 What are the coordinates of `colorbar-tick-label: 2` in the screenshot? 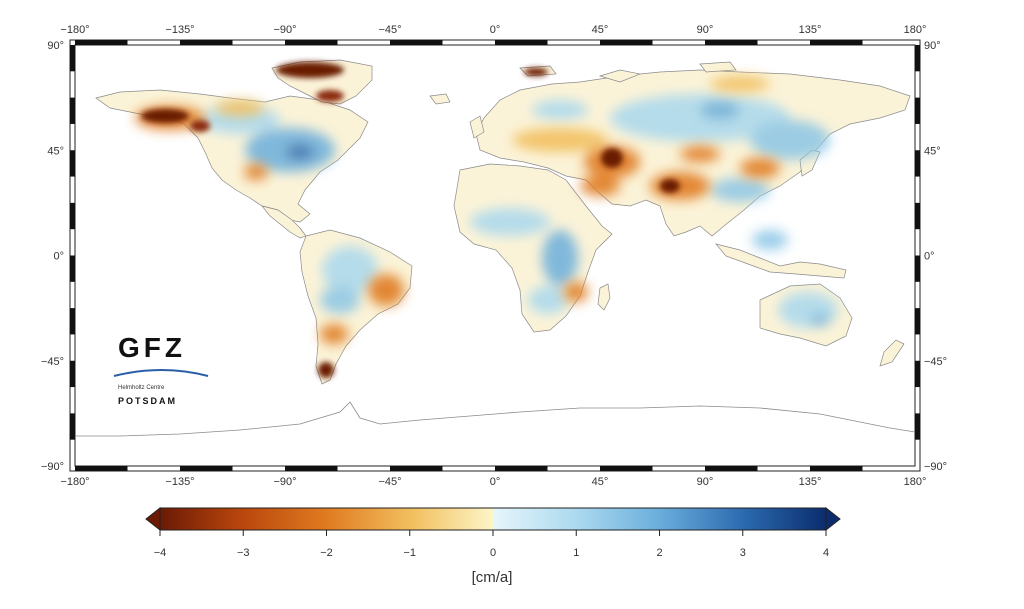 It's located at (659, 553).